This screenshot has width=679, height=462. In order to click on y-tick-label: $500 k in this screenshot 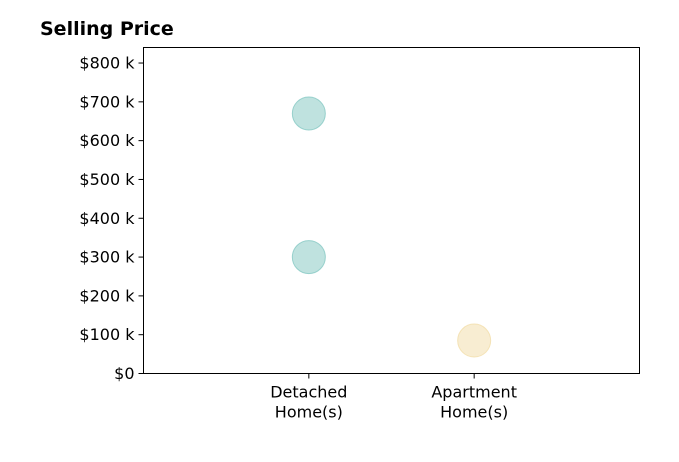, I will do `click(107, 179)`.